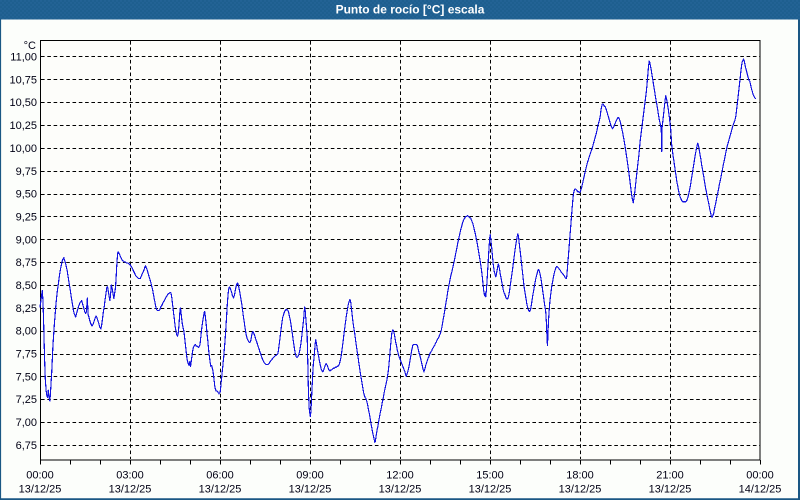 The width and height of the screenshot is (800, 500). I want to click on svg-text: 10,00, so click(23, 149).